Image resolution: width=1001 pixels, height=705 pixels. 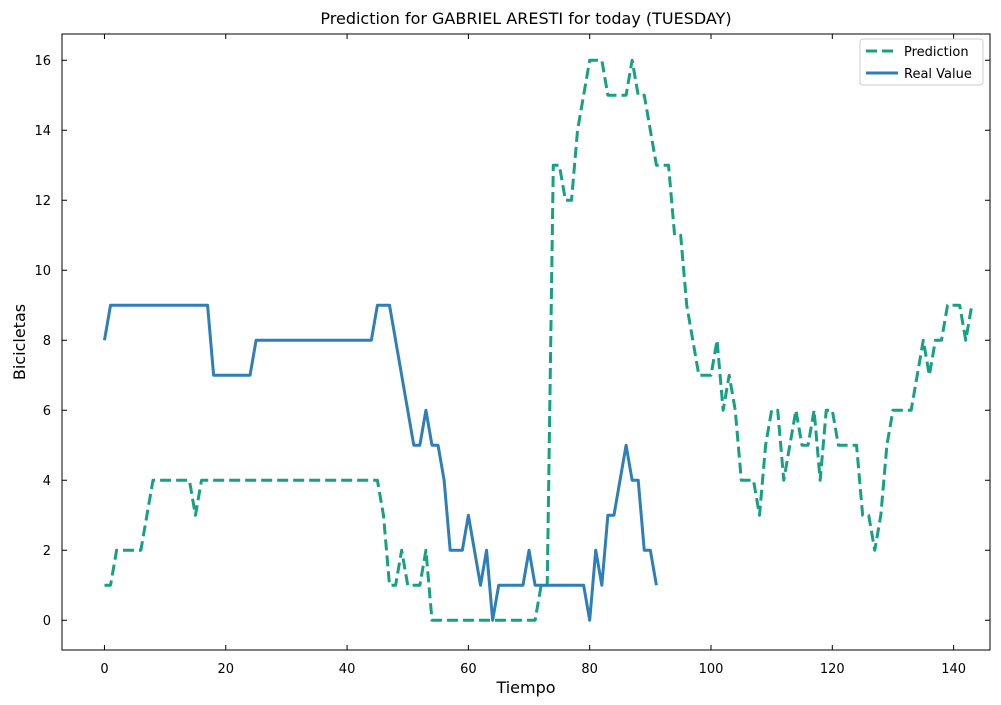 I want to click on y-tick-label: 0, so click(x=47, y=621).